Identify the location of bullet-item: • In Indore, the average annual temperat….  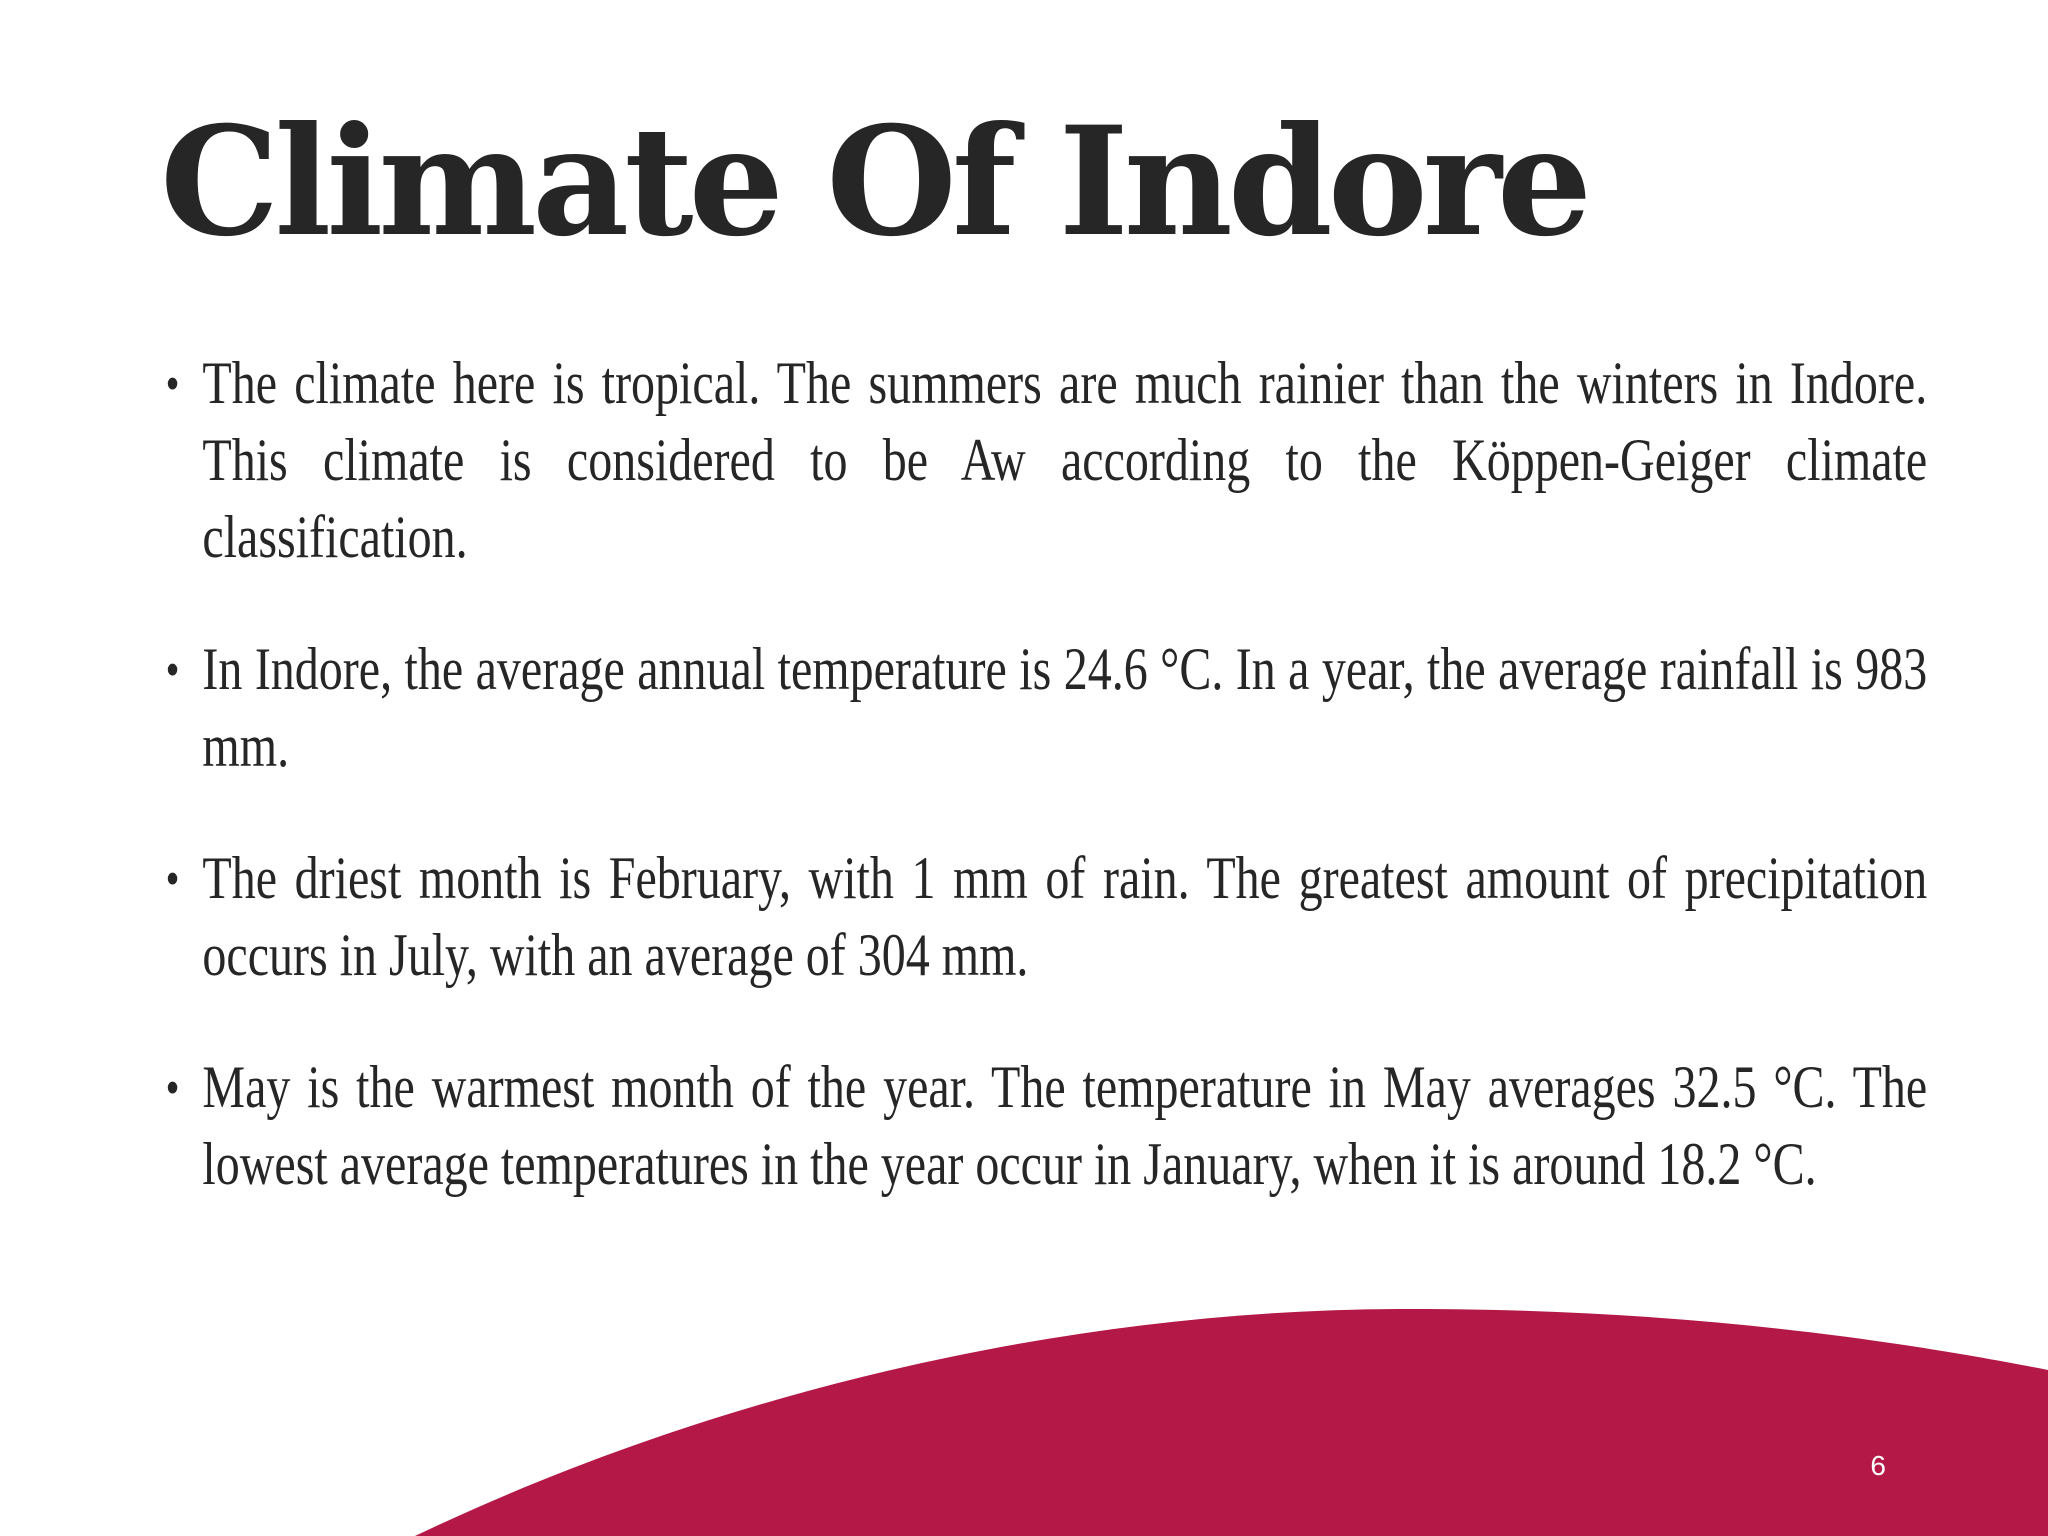
(1043, 708).